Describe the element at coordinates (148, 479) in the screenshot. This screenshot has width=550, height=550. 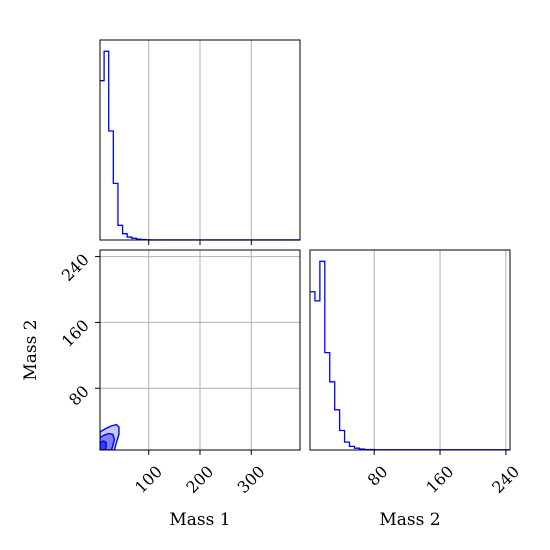
I see `panel-bottom-left-xtick-label-0: 100` at that location.